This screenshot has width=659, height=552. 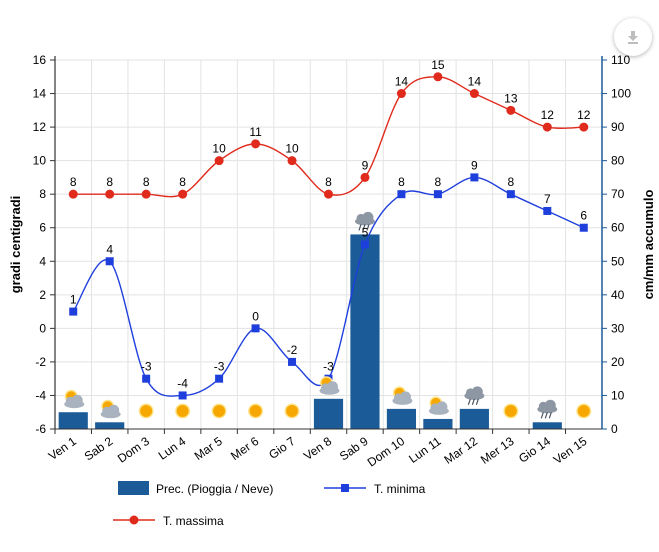 I want to click on max-temp-label: 13, so click(x=511, y=98).